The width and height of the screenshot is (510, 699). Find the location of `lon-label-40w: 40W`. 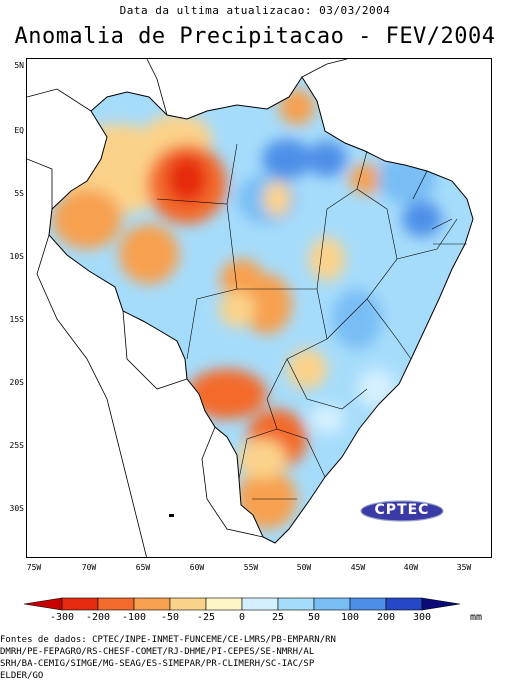

lon-label-40w: 40W is located at coordinates (411, 567).